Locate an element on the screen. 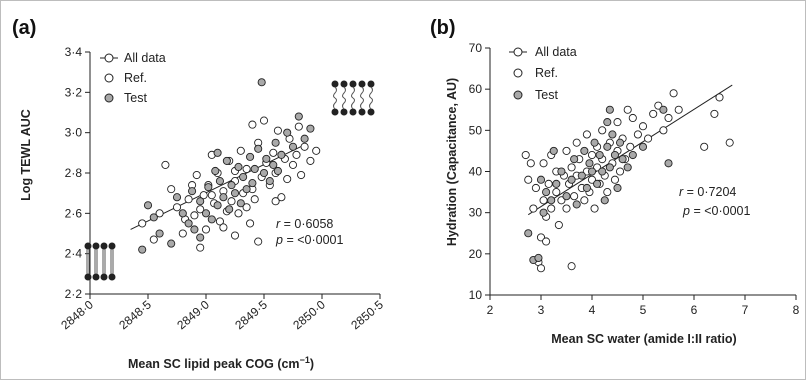 This screenshot has height=380, width=806. y-tick-label: 10 is located at coordinates (476, 295).